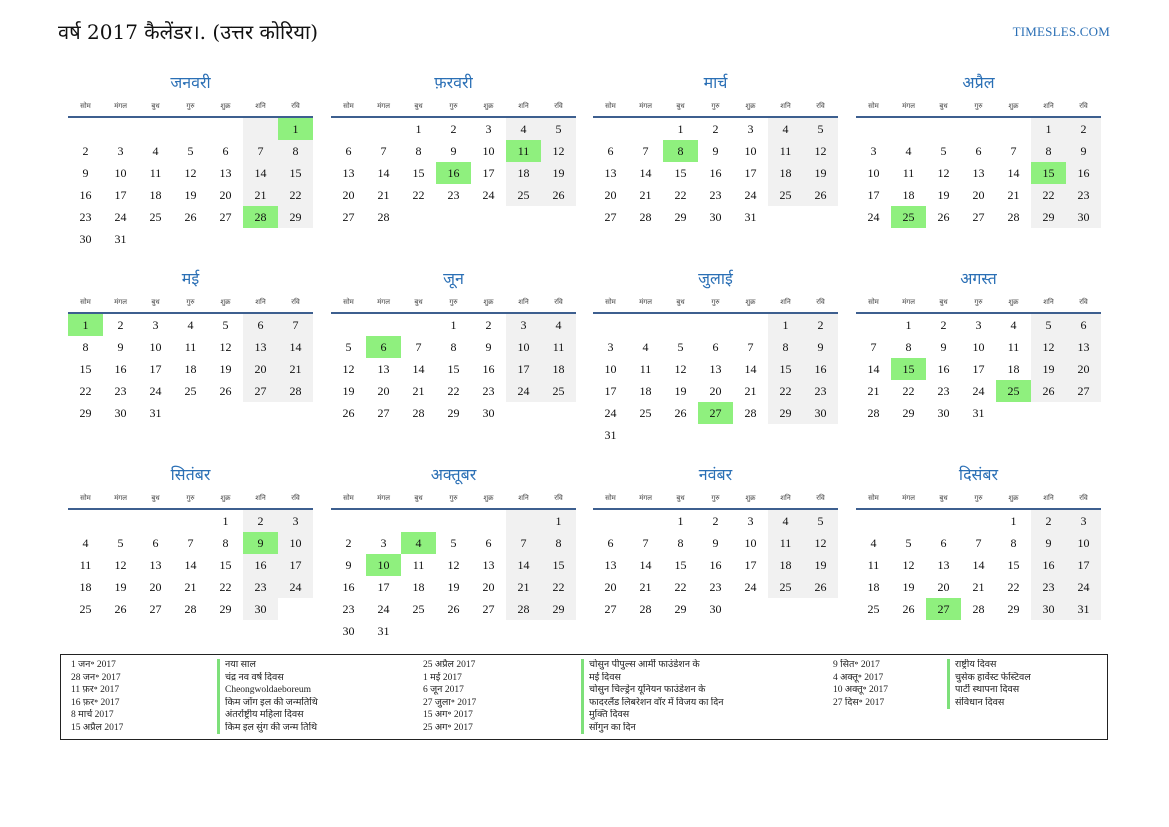 The image size is (1169, 827). What do you see at coordinates (750, 194) in the screenshot?
I see `day-cell: 24` at bounding box center [750, 194].